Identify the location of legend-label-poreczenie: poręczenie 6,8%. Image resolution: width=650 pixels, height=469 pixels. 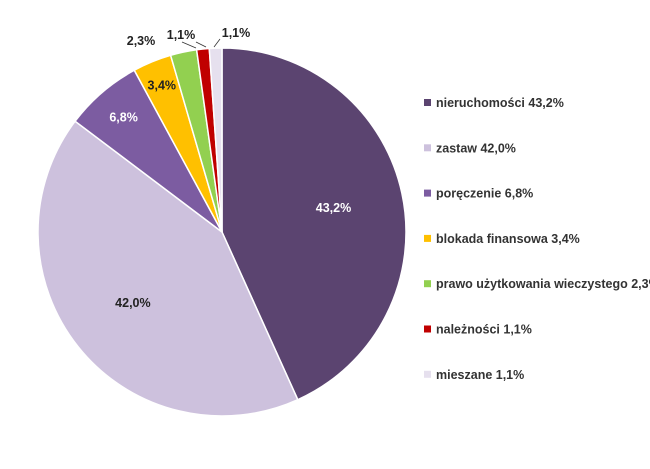
(484, 194).